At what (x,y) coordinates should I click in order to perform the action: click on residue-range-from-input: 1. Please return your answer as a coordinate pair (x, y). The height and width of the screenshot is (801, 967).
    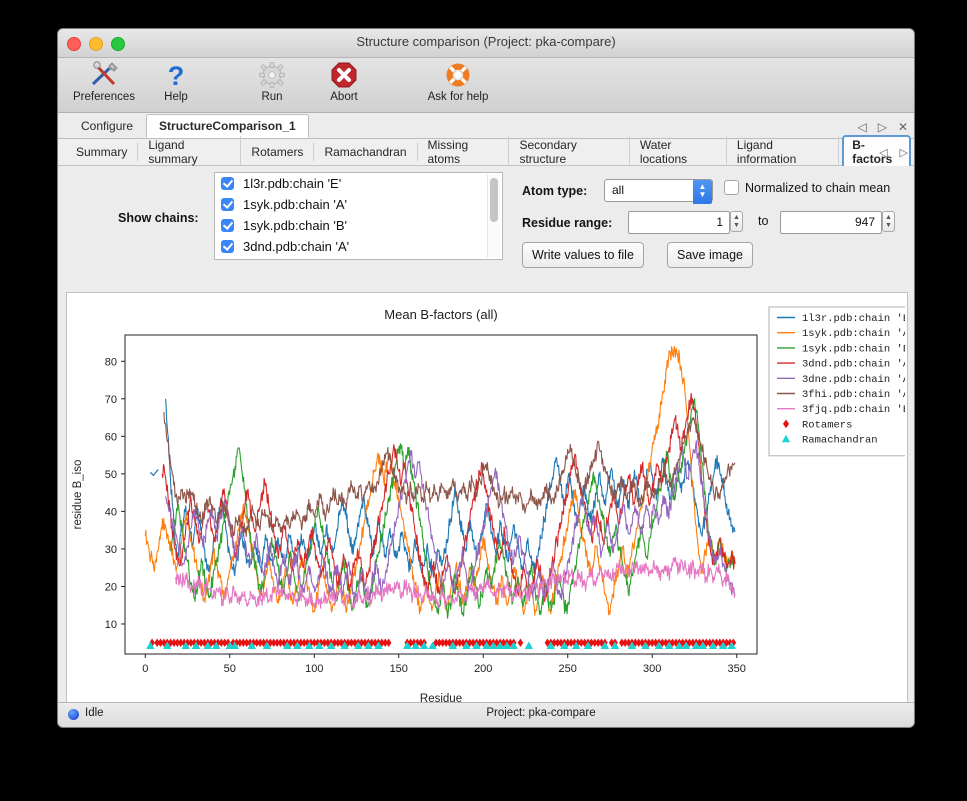
    Looking at the image, I should click on (679, 222).